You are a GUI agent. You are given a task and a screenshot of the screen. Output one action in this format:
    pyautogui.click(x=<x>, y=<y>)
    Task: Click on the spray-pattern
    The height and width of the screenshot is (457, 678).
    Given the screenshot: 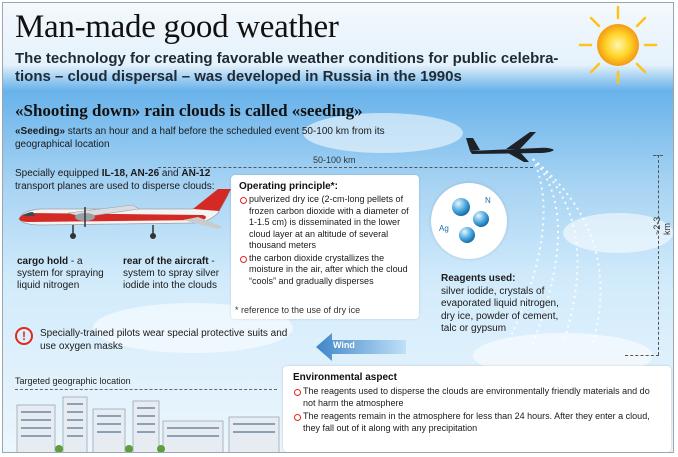 What is the action you would take?
    pyautogui.click(x=554, y=251)
    